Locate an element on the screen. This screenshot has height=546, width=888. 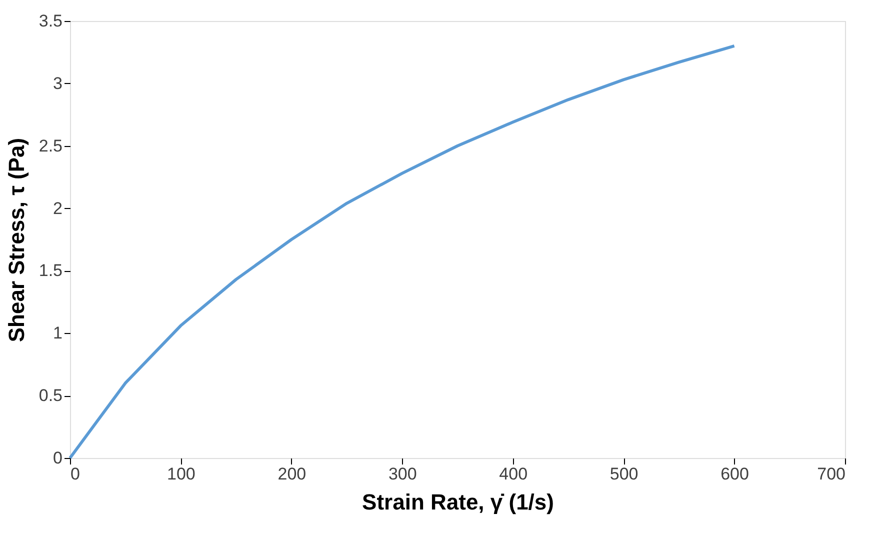
y-tick-label: 2.5 is located at coordinates (50, 146).